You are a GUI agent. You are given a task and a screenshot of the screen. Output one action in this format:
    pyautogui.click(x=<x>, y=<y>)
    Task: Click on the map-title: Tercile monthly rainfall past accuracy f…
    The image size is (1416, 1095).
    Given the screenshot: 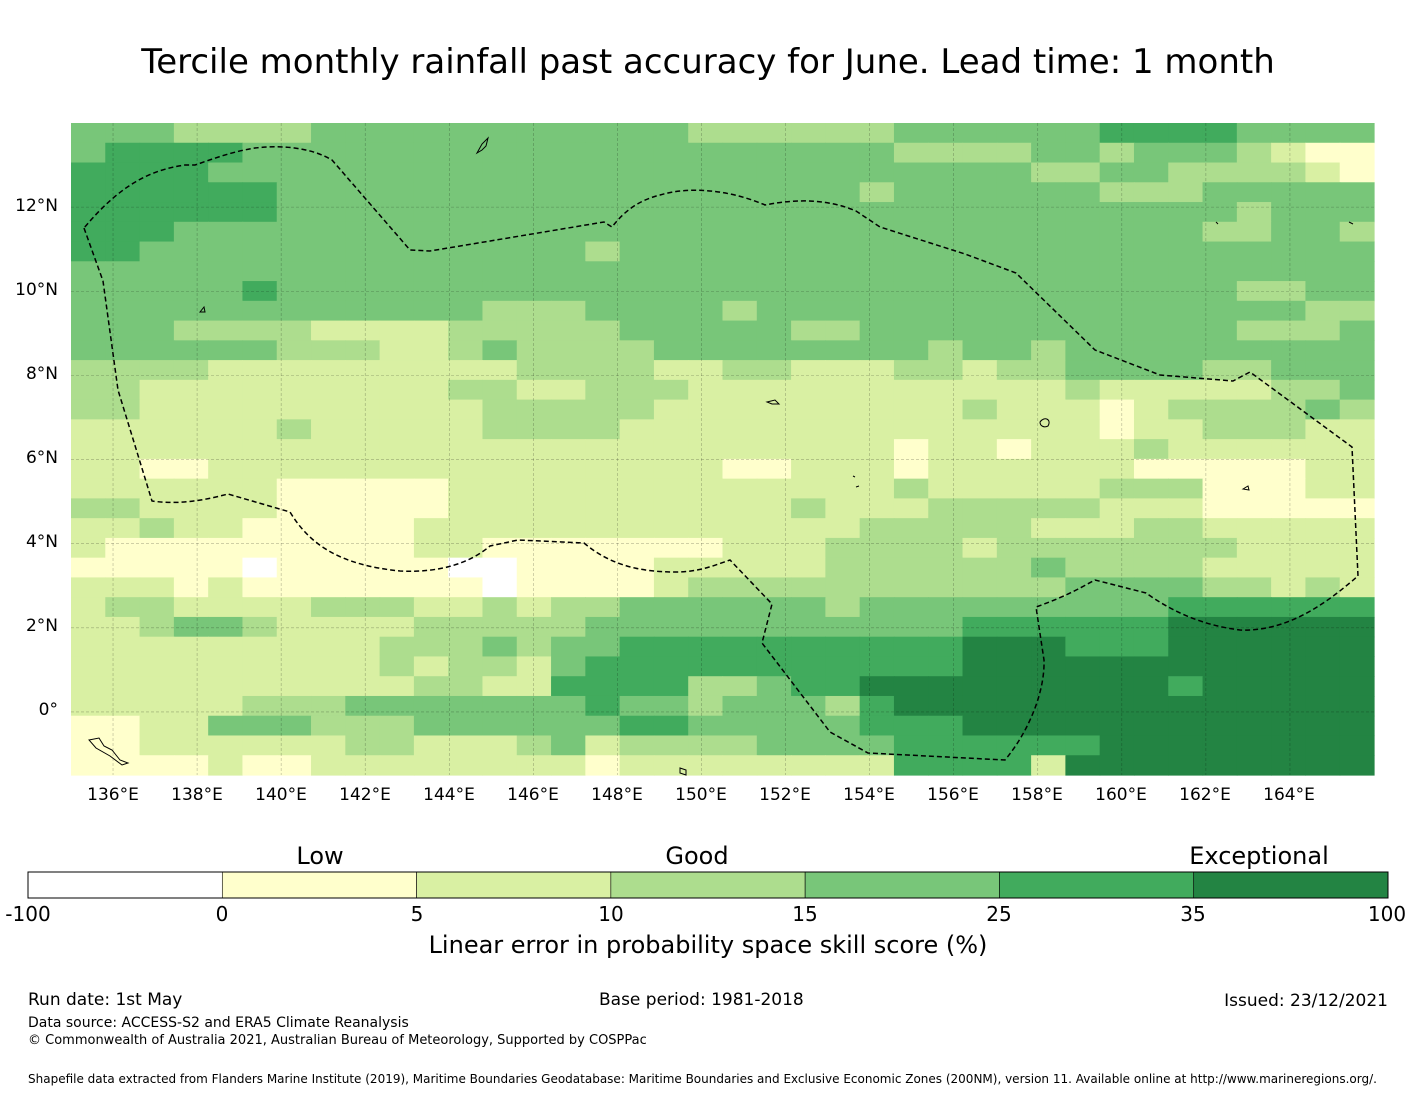 What is the action you would take?
    pyautogui.click(x=708, y=62)
    